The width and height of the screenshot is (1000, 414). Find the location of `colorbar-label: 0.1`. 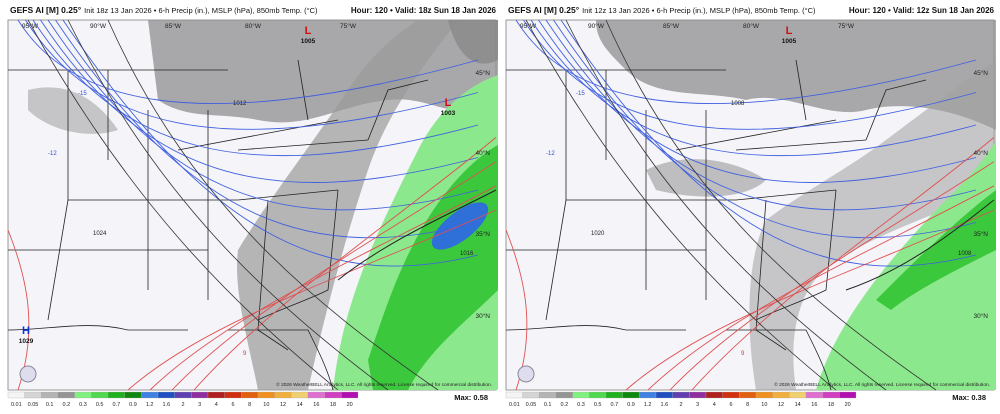

colorbar-label: 0.1 is located at coordinates (50, 405).